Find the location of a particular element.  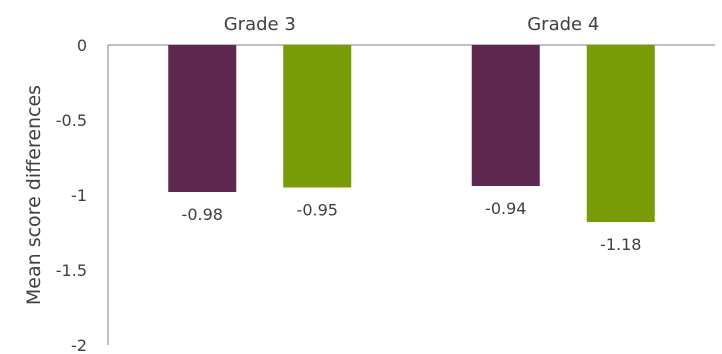

category-label: Grade 4 is located at coordinates (563, 24).